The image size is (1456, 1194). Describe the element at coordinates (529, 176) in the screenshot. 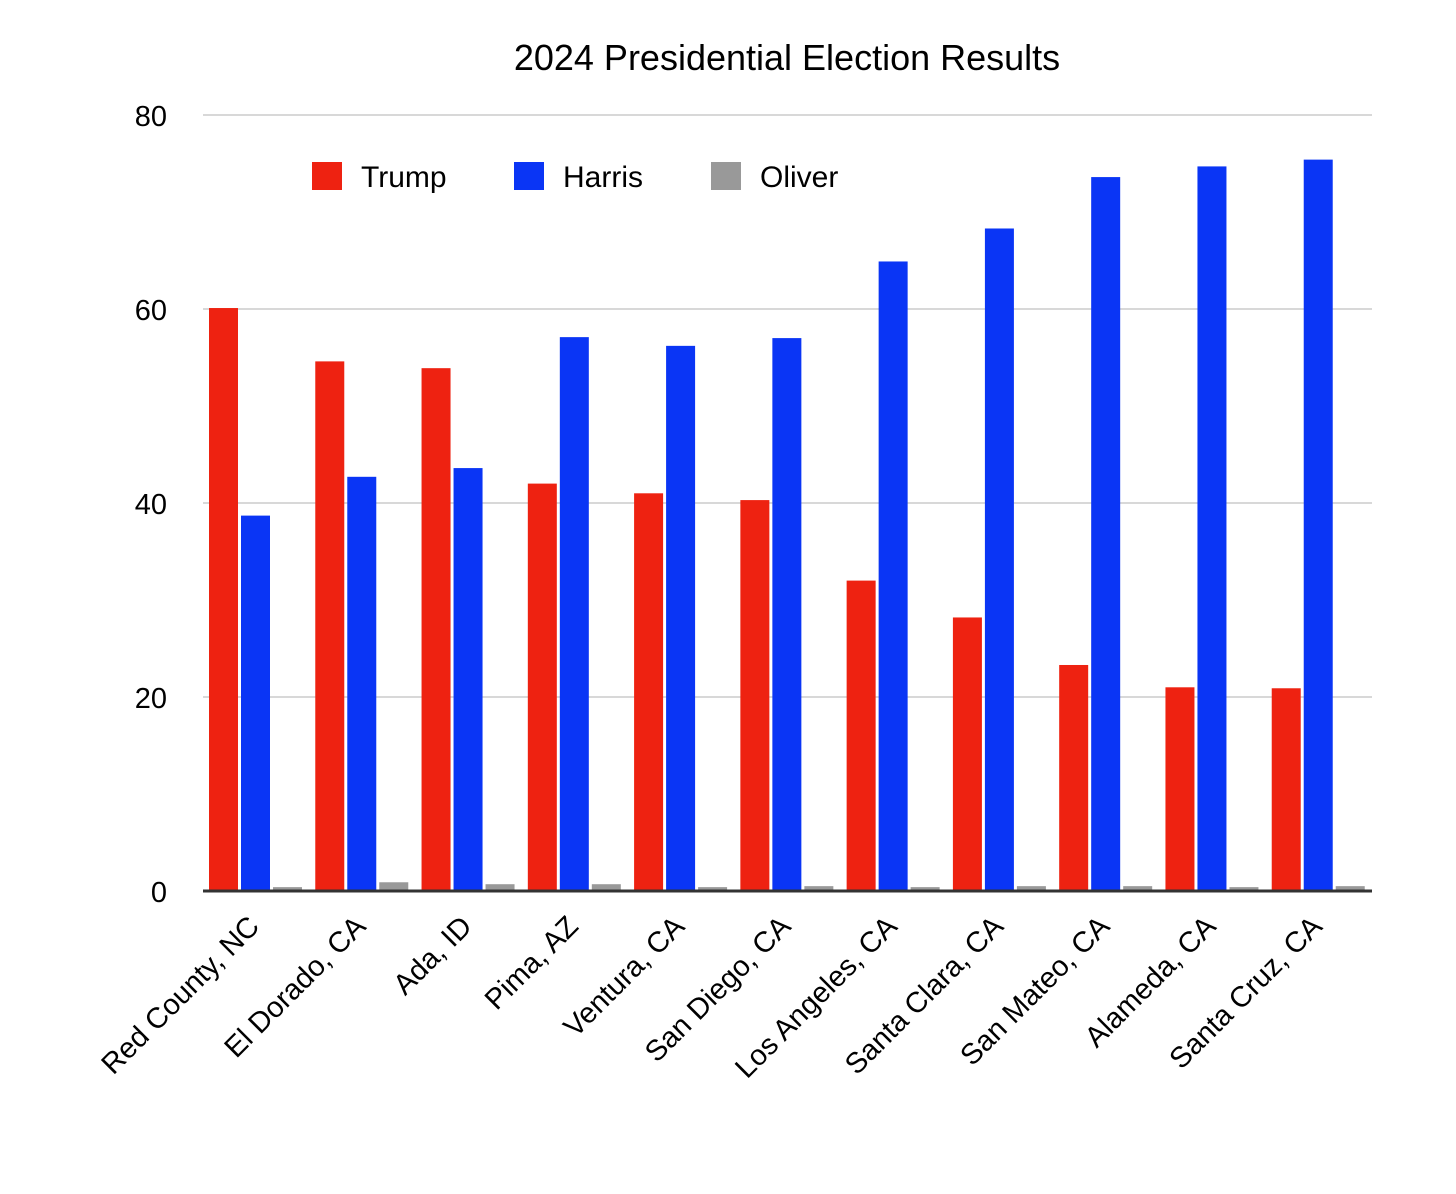

I see `legend-swatch-harris` at that location.